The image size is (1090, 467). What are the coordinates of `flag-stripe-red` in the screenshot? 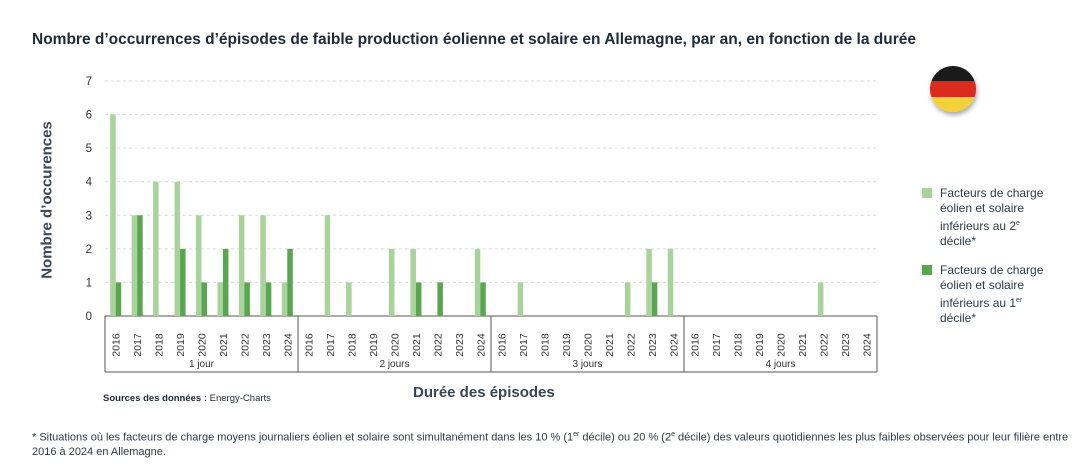 It's located at (953, 89).